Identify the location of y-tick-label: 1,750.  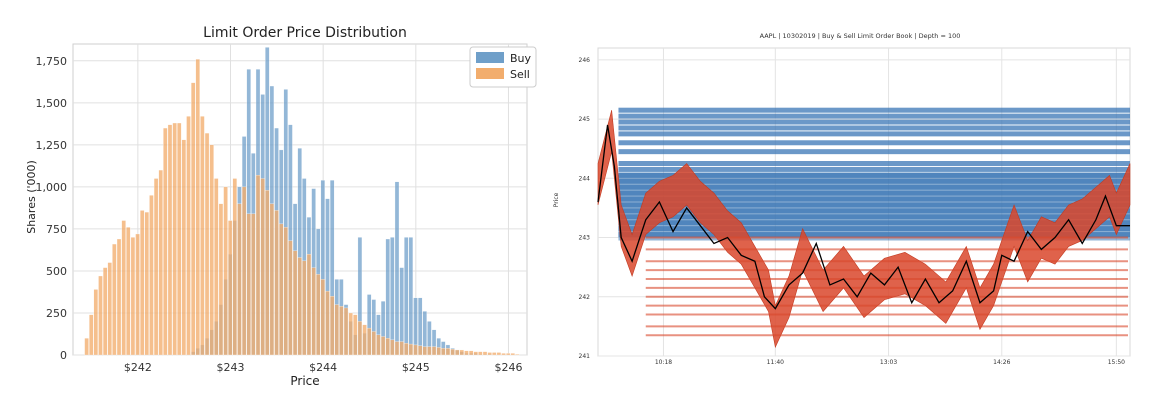
(52, 61).